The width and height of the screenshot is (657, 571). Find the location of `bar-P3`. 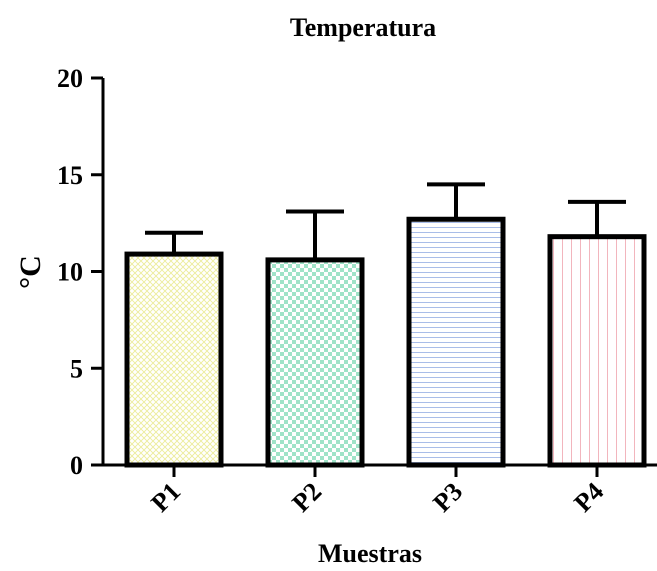

bar-P3 is located at coordinates (456, 342).